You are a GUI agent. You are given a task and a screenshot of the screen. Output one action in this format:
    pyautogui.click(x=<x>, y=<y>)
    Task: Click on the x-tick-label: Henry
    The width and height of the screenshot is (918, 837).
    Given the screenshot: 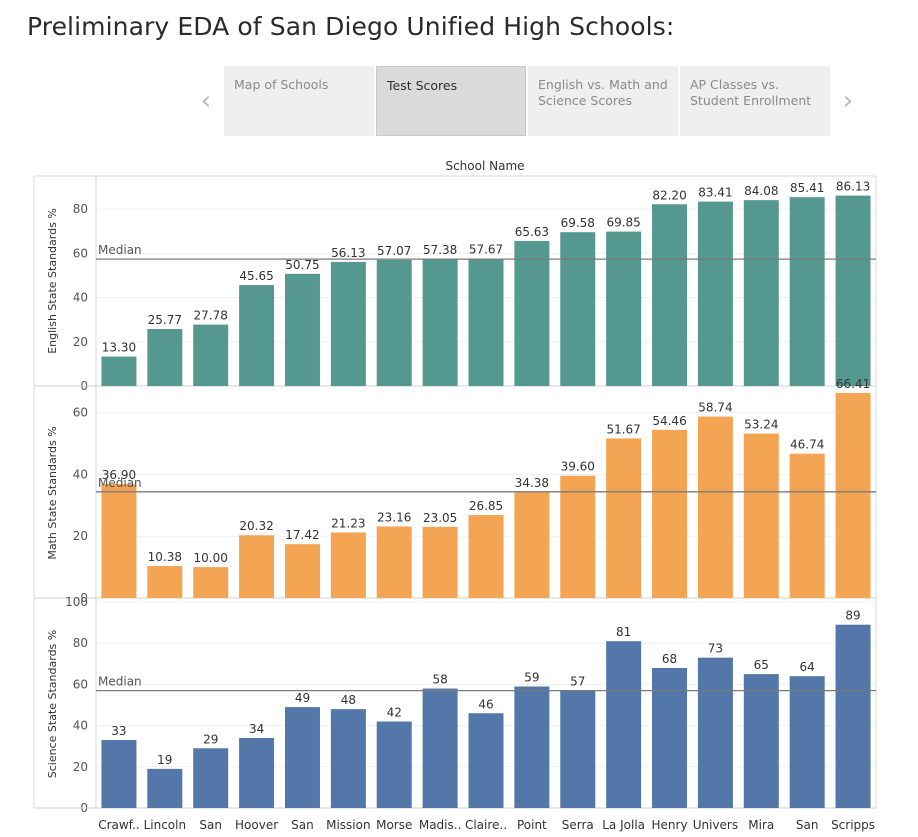 What is the action you would take?
    pyautogui.click(x=670, y=825)
    